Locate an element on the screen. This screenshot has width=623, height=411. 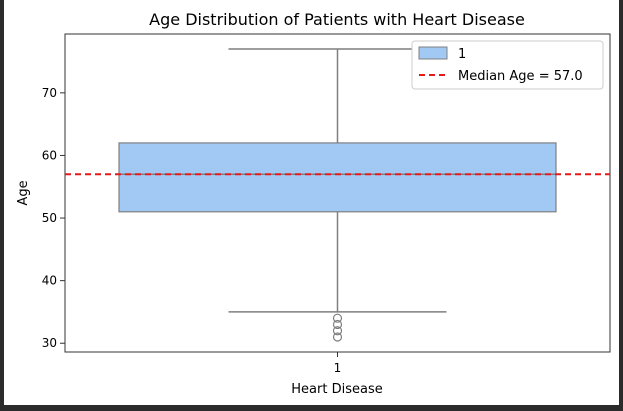
x-axis-ticks: 1 is located at coordinates (338, 363).